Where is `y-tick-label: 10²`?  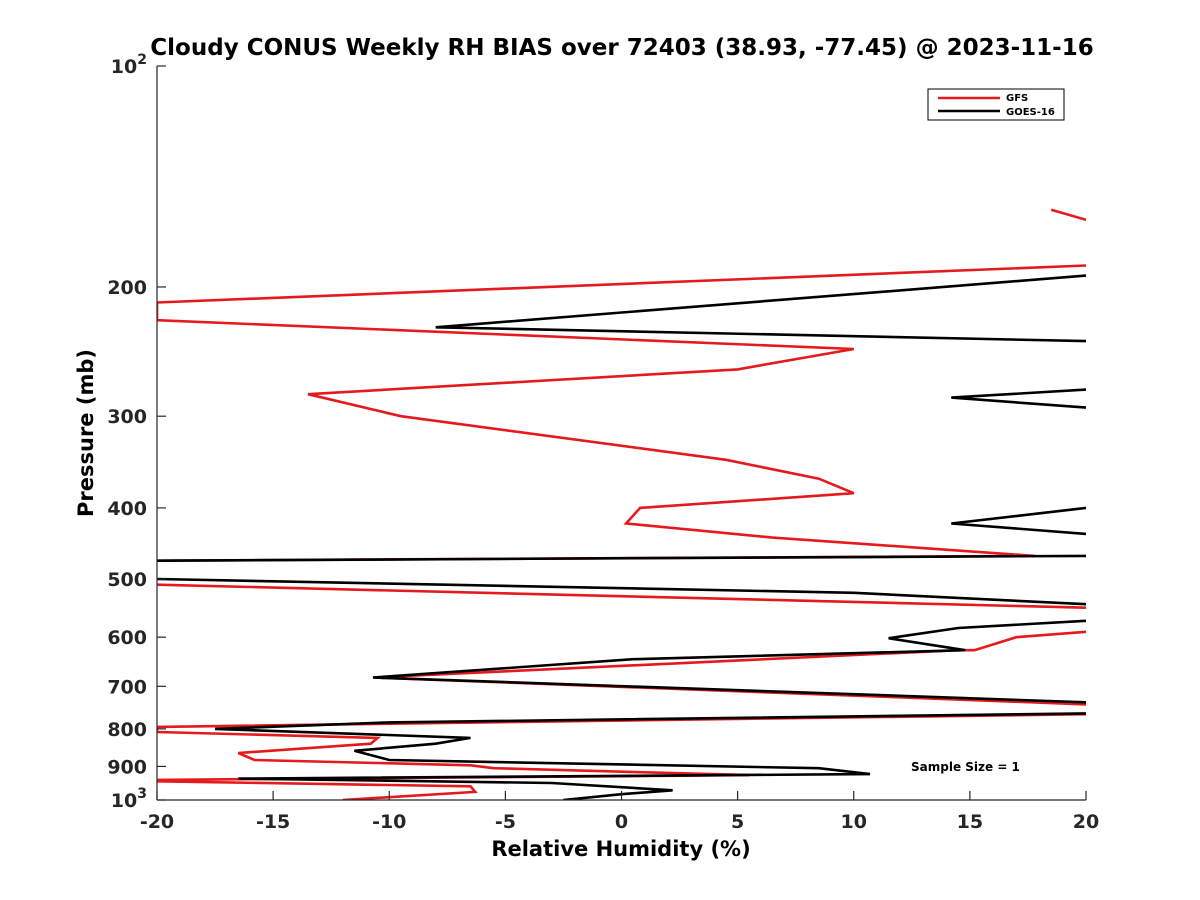 y-tick-label: 10² is located at coordinates (129, 65).